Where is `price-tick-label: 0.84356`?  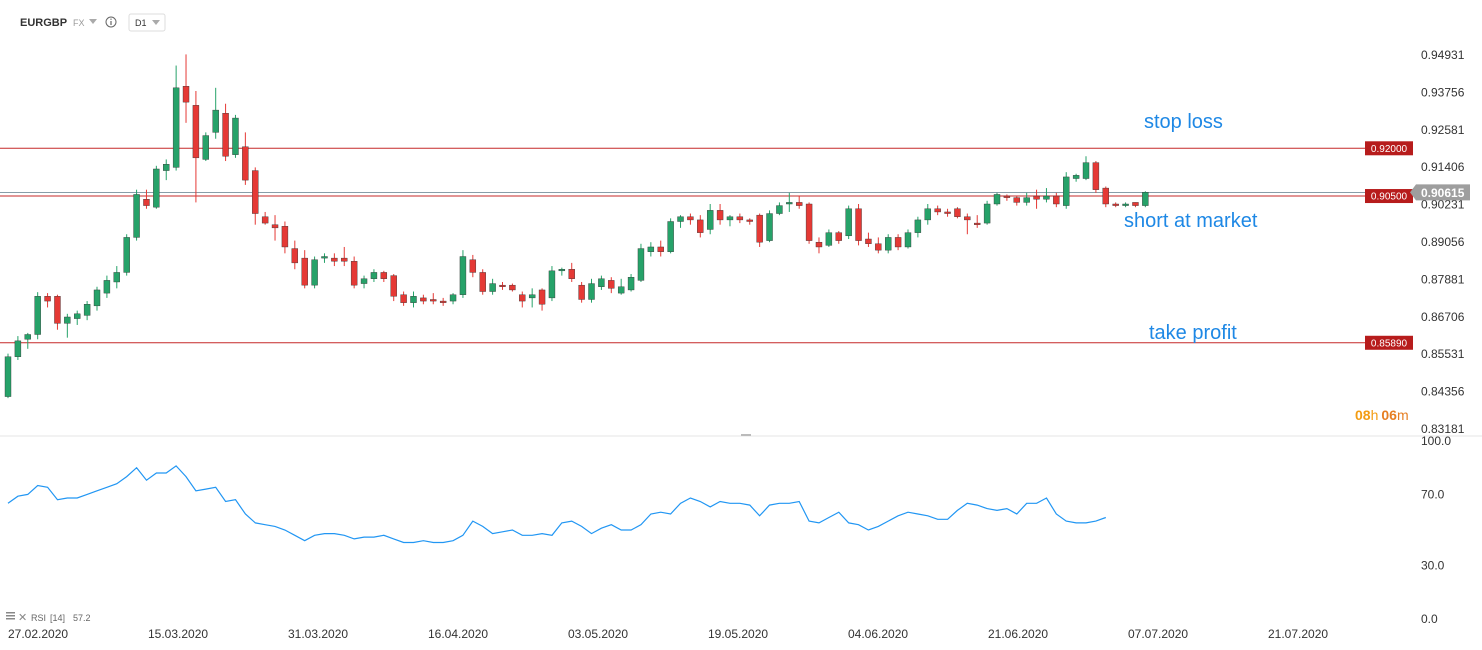 price-tick-label: 0.84356 is located at coordinates (1443, 392).